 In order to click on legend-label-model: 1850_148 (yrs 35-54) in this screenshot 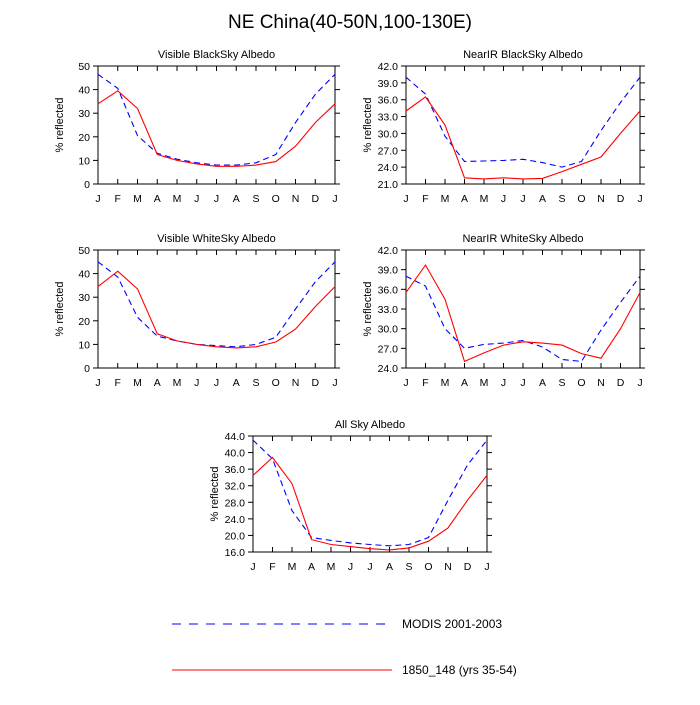, I will do `click(459, 670)`.